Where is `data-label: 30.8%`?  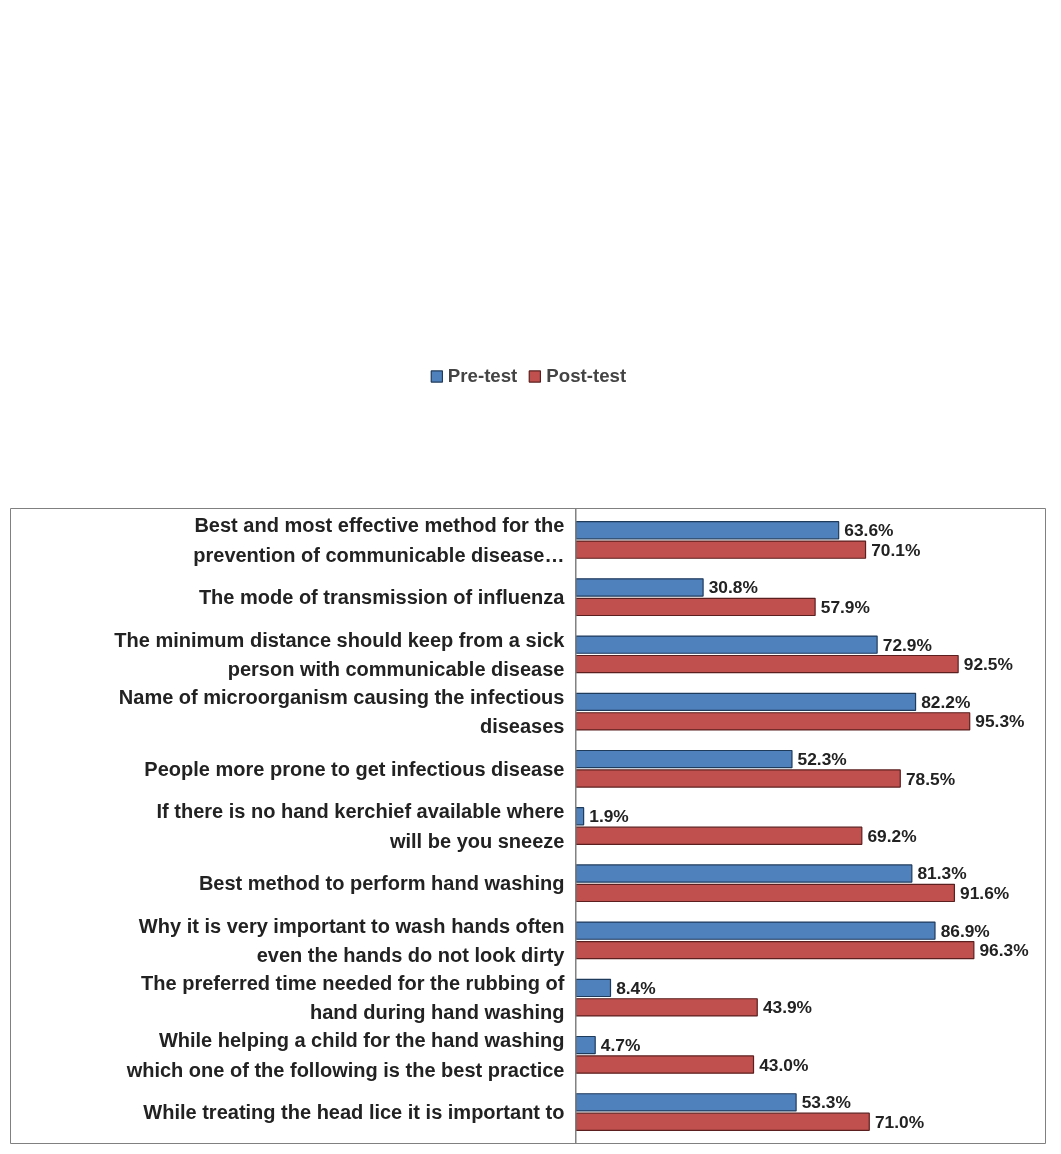 data-label: 30.8% is located at coordinates (733, 587).